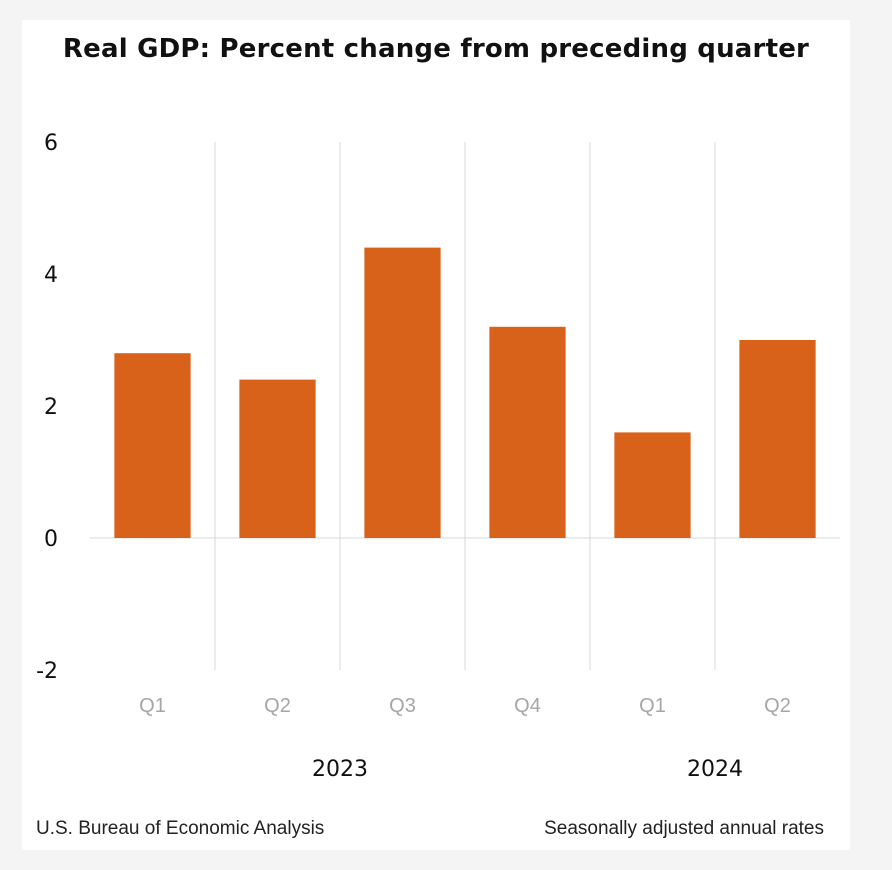 The width and height of the screenshot is (892, 870). Describe the element at coordinates (715, 769) in the screenshot. I see `x-group-label-2024: 2024` at that location.